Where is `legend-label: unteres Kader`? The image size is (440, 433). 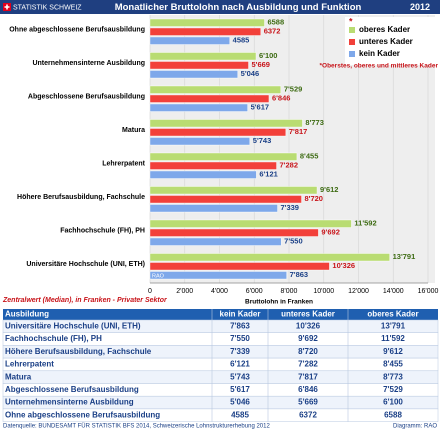
legend-label: unteres Kader is located at coordinates (386, 41).